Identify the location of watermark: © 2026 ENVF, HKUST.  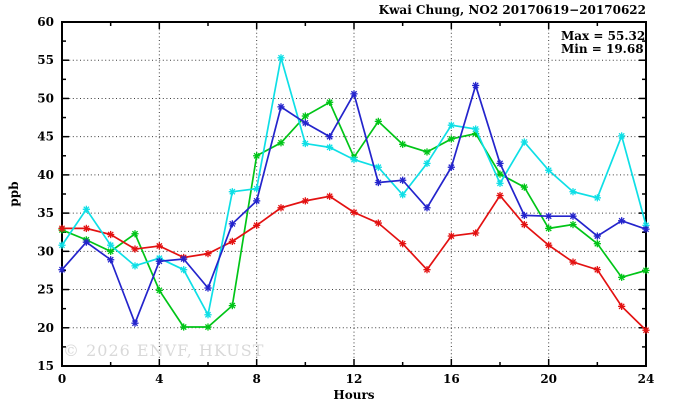
(164, 350).